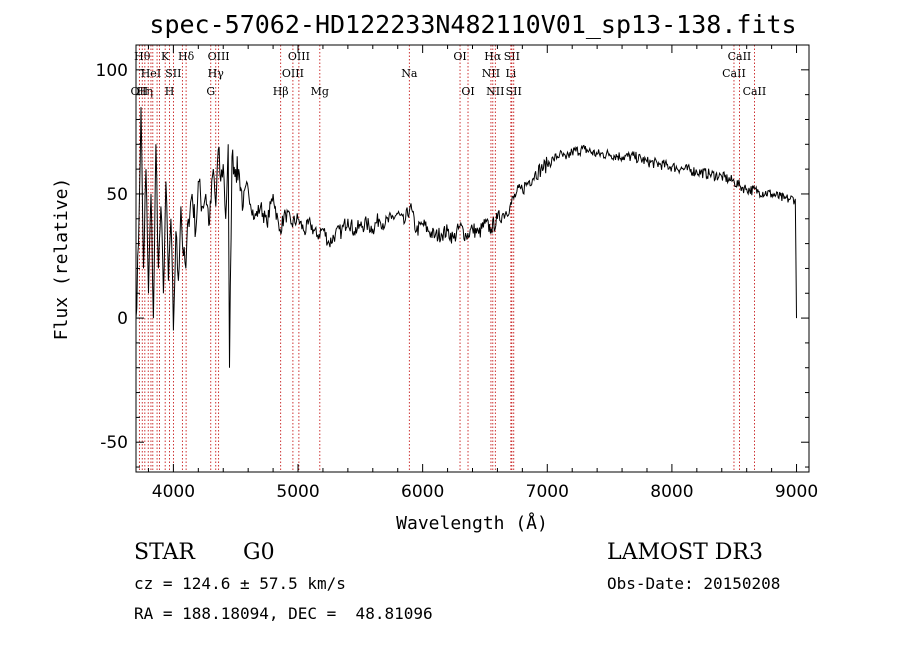 Image resolution: width=900 pixels, height=649 pixels. Describe the element at coordinates (796, 492) in the screenshot. I see `x-tick-label: 9000` at that location.